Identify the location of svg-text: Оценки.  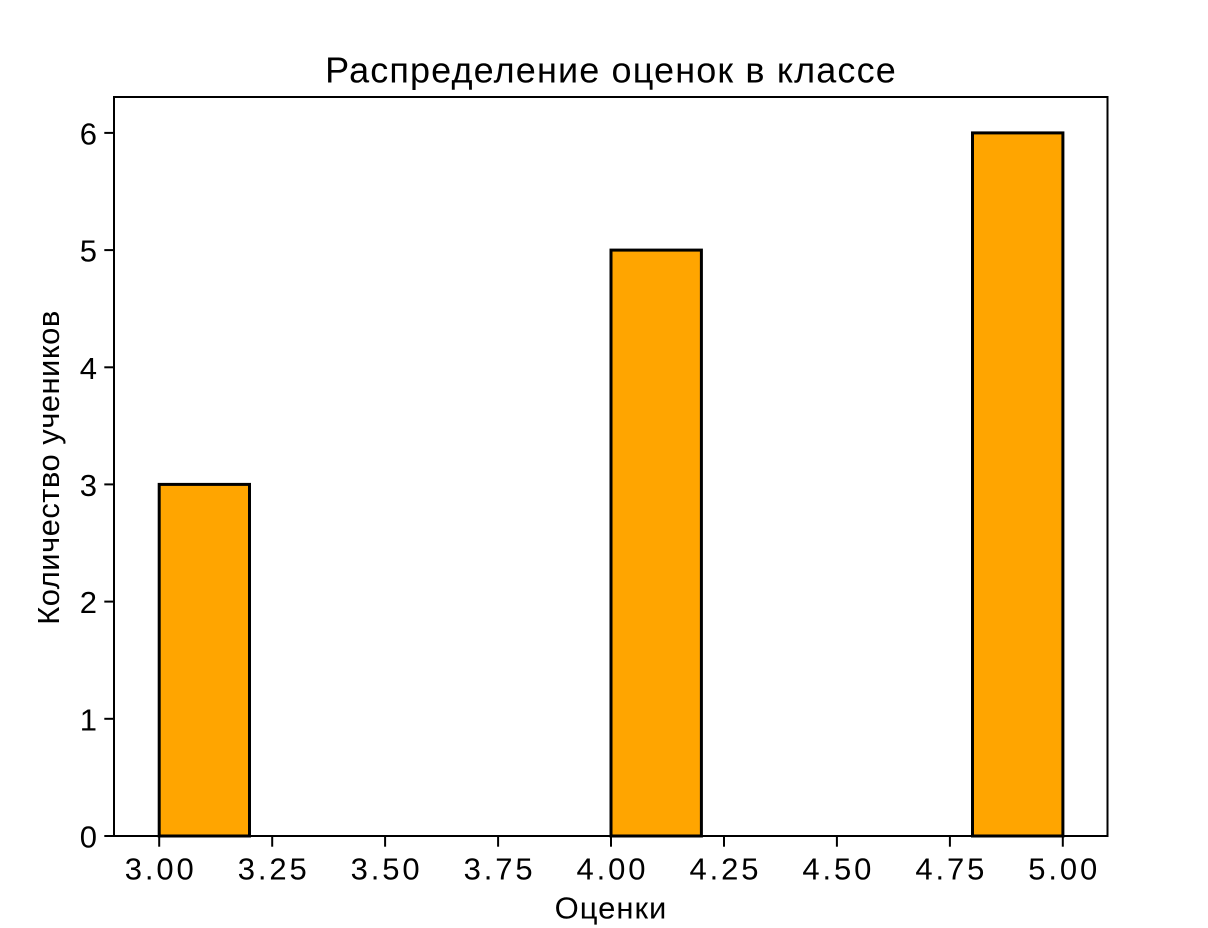
(611, 908).